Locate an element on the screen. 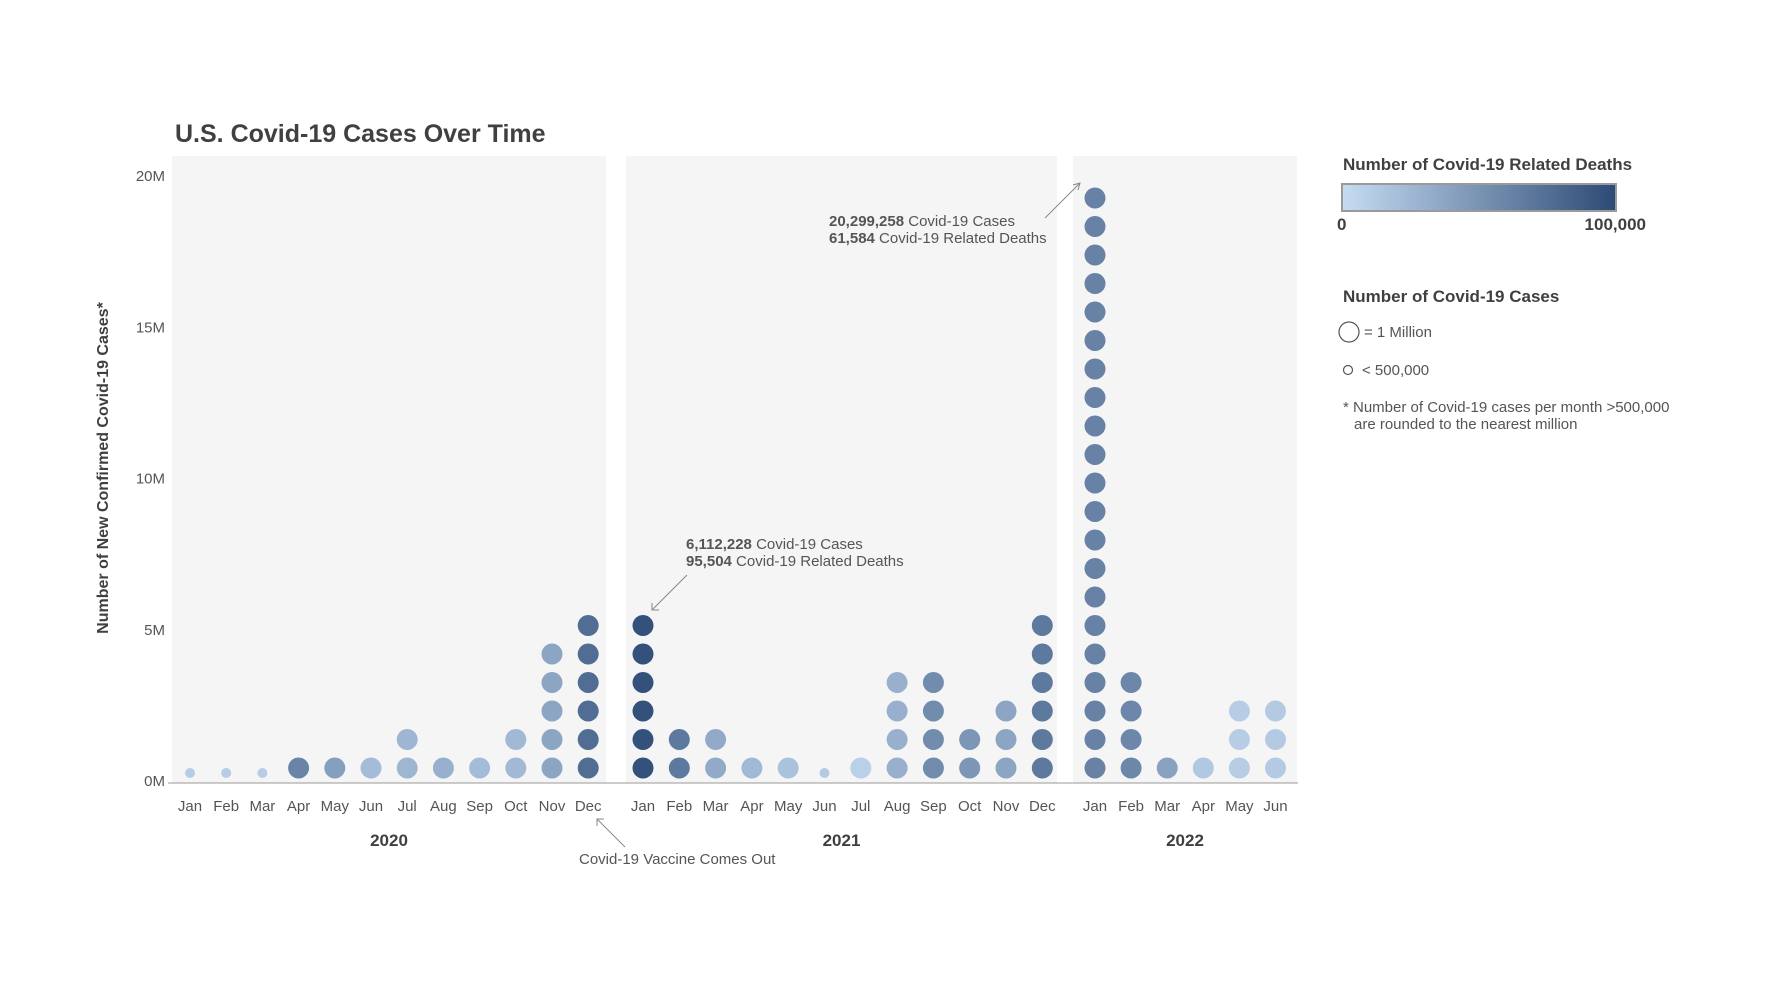 This screenshot has width=1777, height=982. y-tick-label: 5M is located at coordinates (154, 630).